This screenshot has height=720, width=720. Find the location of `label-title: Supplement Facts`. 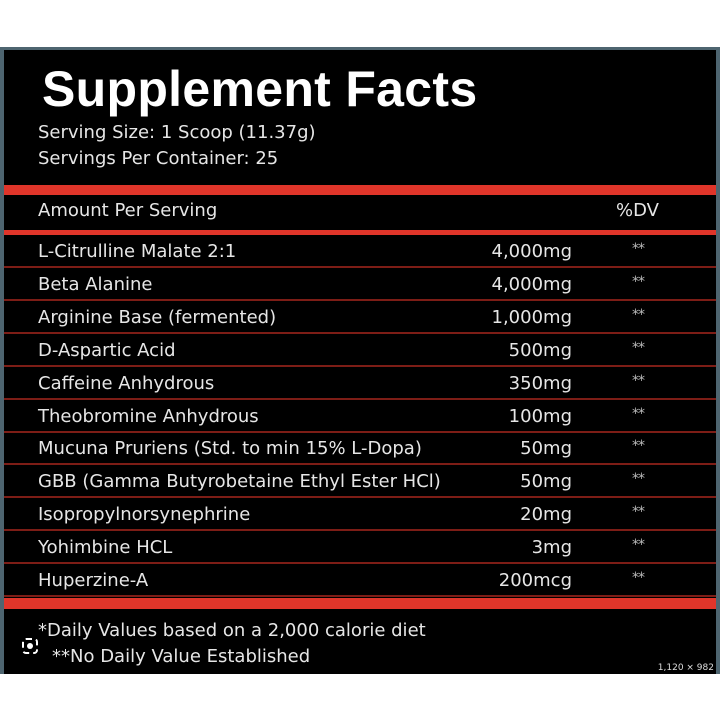

label-title: Supplement Facts is located at coordinates (260, 89).